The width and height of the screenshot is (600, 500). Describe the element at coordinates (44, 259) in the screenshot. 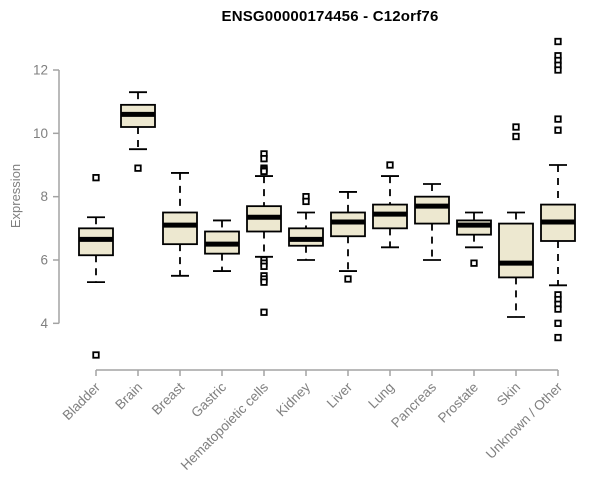

I see `y-tick-label: 6` at that location.